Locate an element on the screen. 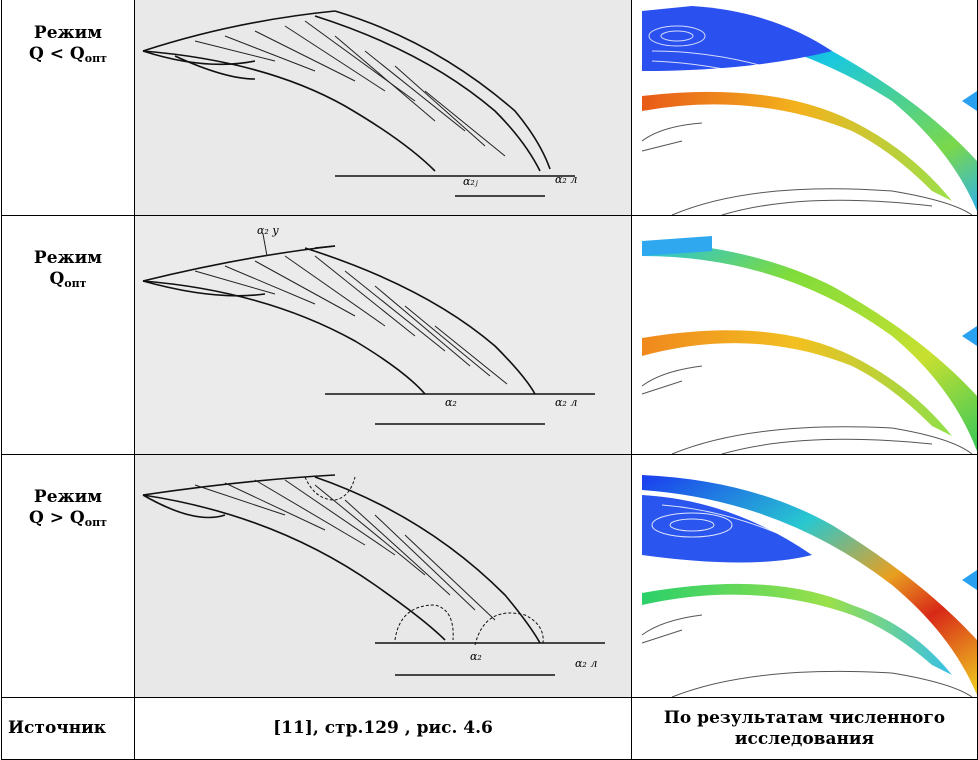 The height and width of the screenshot is (760, 978). sketch-label: α₂ⱼ is located at coordinates (470, 181).